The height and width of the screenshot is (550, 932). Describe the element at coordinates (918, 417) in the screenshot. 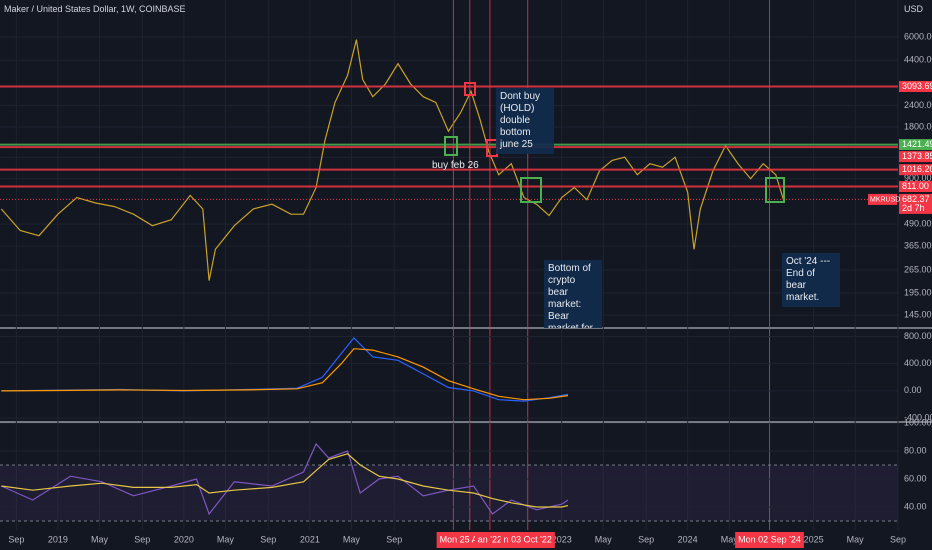

I see `y-tick-label: -400.00` at that location.